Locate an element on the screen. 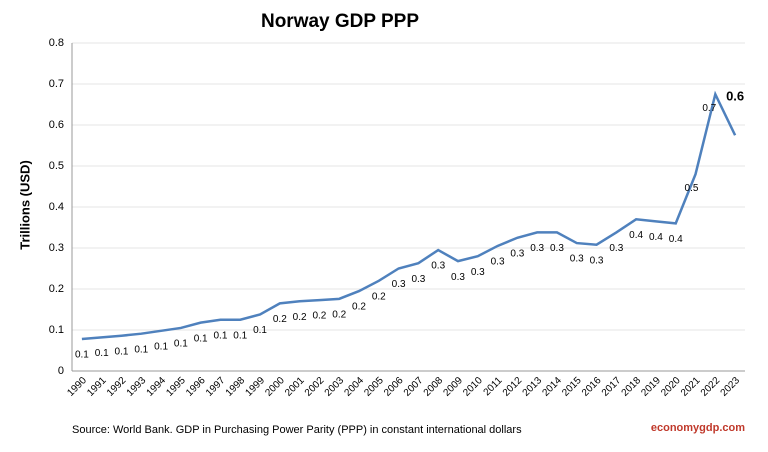 The height and width of the screenshot is (452, 768). x-tick-label: 2022 is located at coordinates (711, 387).